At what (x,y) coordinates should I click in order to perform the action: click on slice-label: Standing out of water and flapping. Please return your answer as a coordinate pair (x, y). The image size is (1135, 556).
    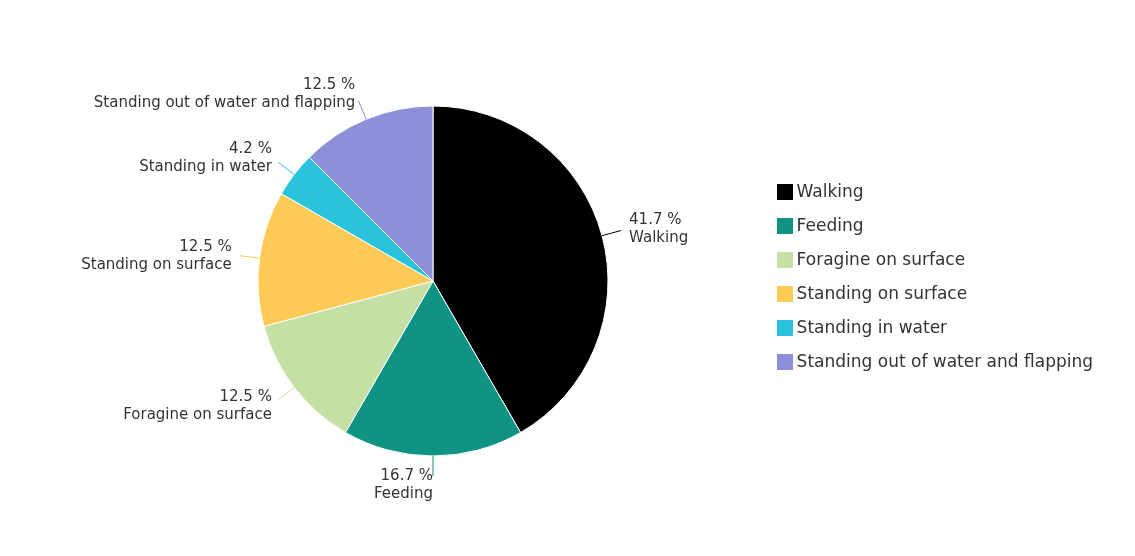
    Looking at the image, I should click on (224, 102).